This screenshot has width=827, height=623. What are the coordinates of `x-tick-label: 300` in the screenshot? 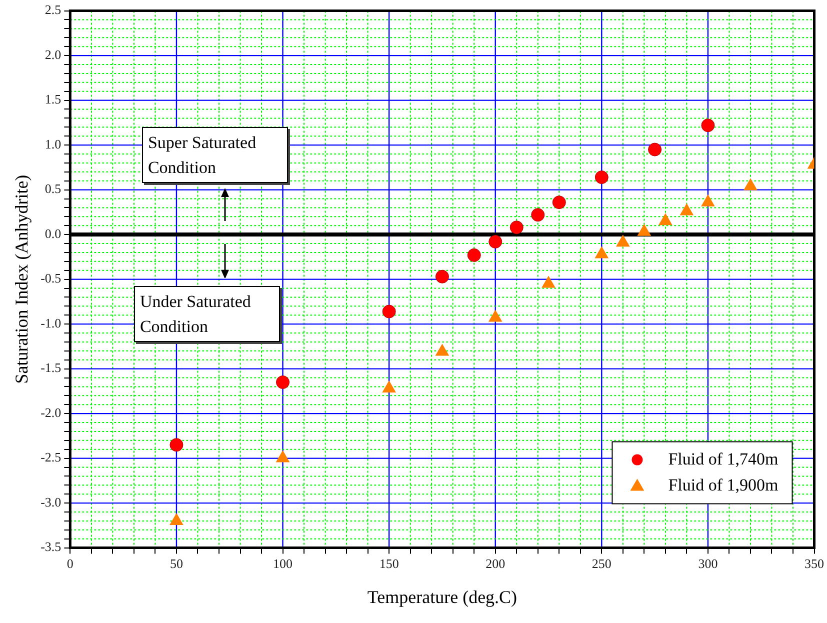 It's located at (708, 564).